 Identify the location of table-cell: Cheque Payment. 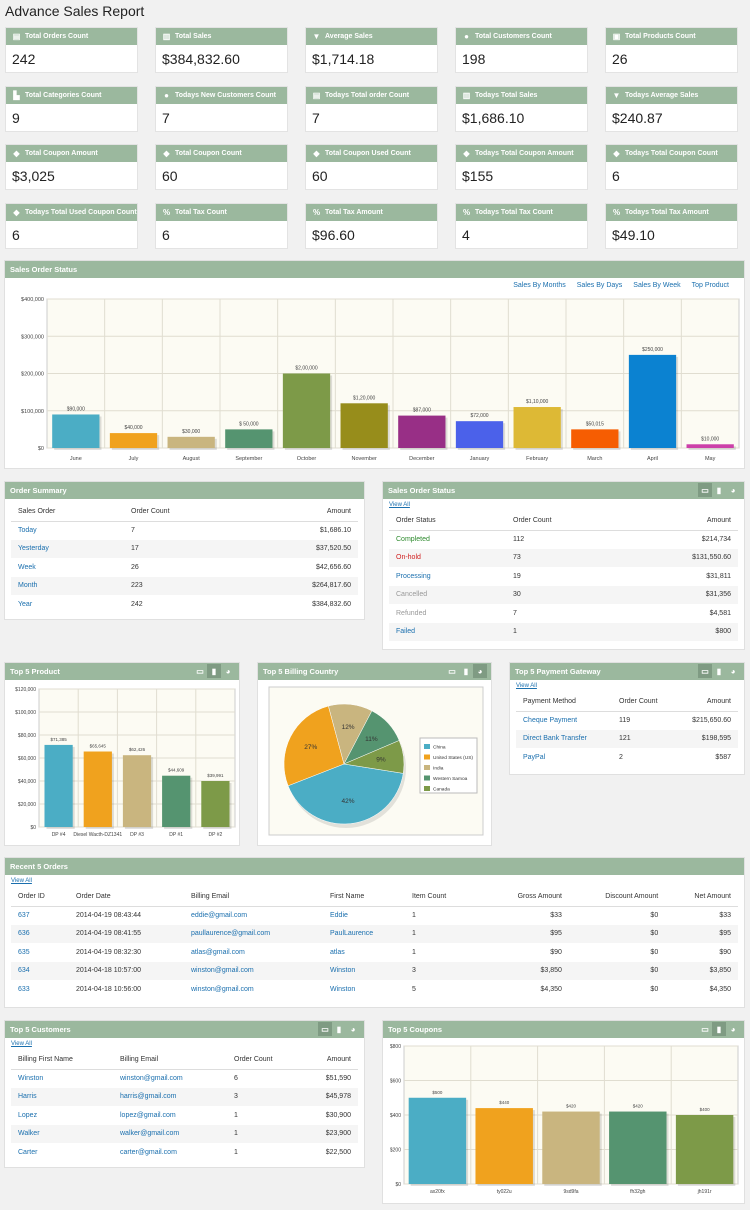
(550, 720).